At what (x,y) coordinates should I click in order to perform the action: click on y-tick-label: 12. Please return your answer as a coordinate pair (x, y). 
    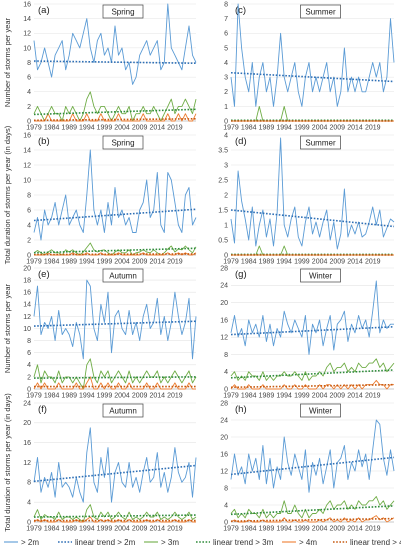
    Looking at the image, I should click on (27, 463).